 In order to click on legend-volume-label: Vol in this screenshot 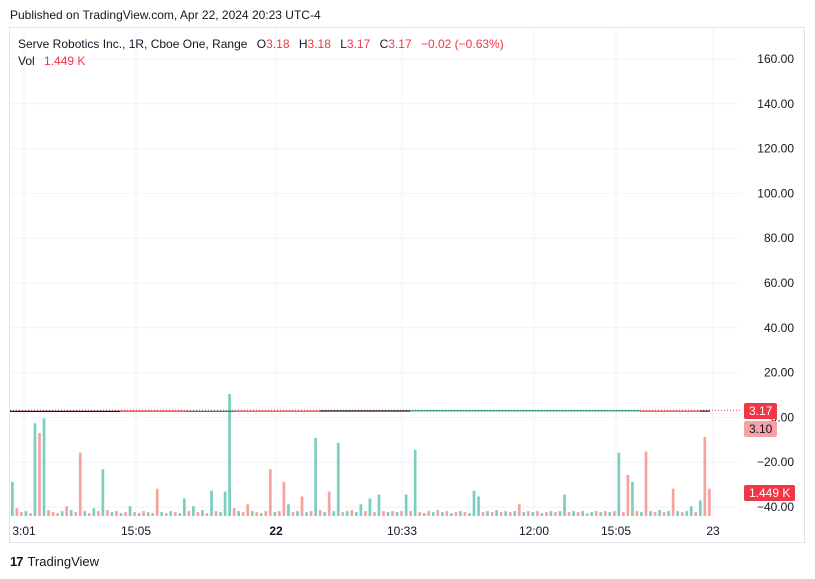, I will do `click(26, 61)`.